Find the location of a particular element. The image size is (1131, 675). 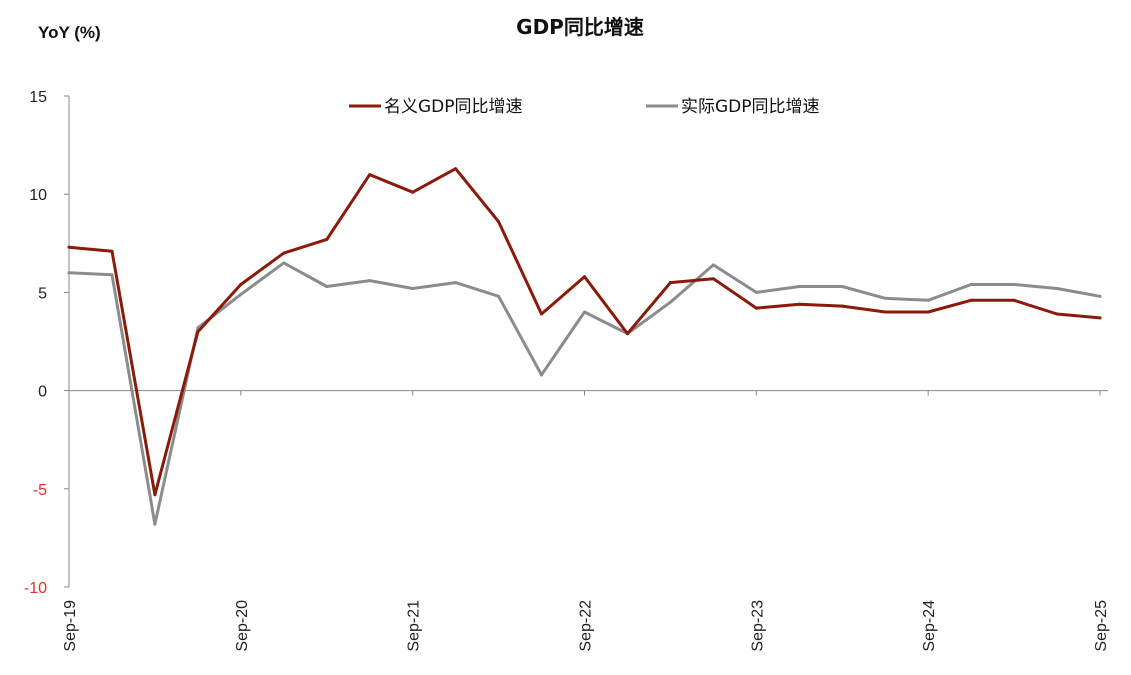

y-tick-label: 15 is located at coordinates (38, 97).